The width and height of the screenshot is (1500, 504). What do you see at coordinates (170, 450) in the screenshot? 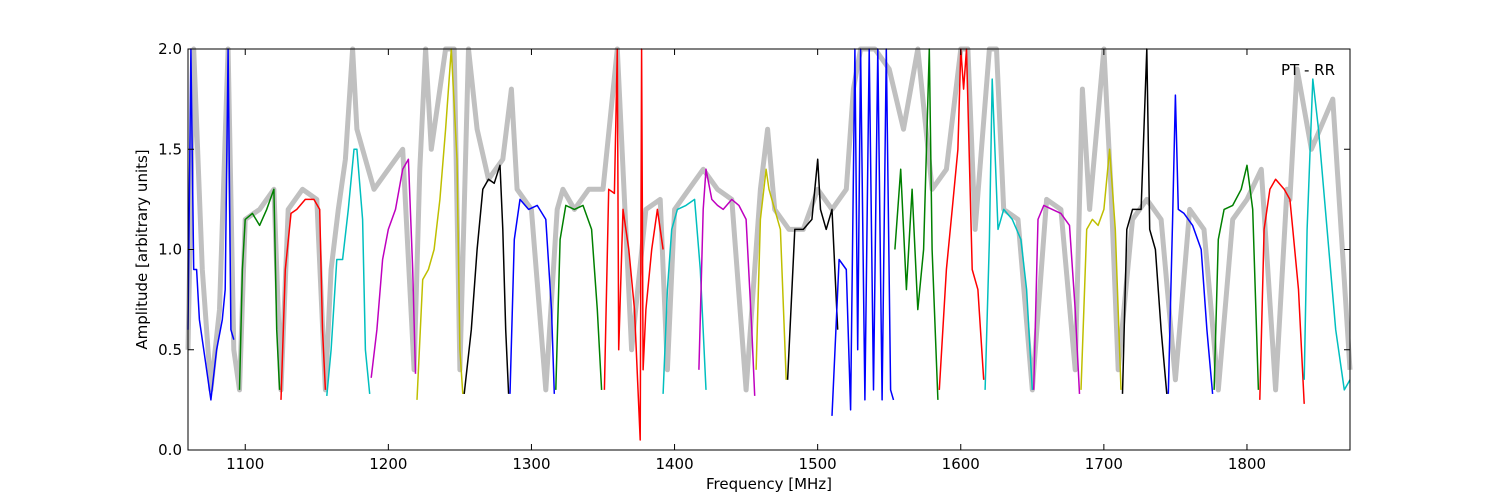
I see `y-tick-label: 0.0` at bounding box center [170, 450].